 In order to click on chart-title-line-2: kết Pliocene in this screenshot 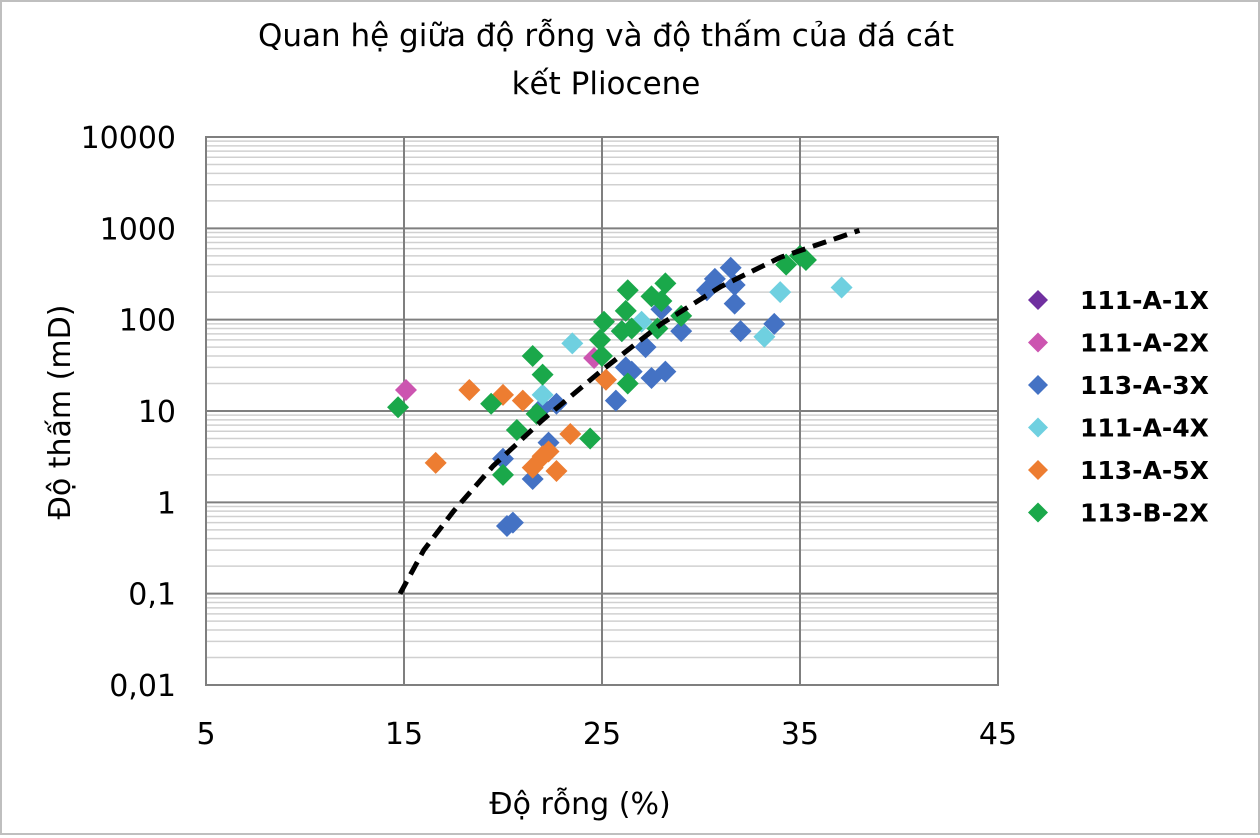, I will do `click(606, 84)`.